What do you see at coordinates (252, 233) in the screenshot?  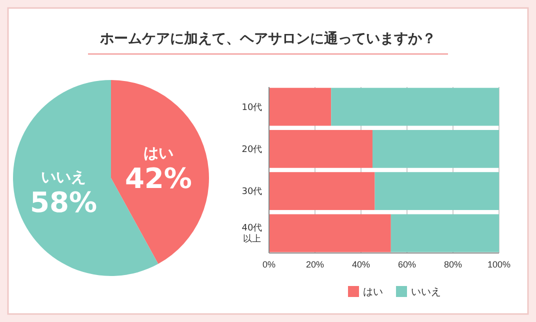 I see `y-tick-label: 40代以上` at bounding box center [252, 233].